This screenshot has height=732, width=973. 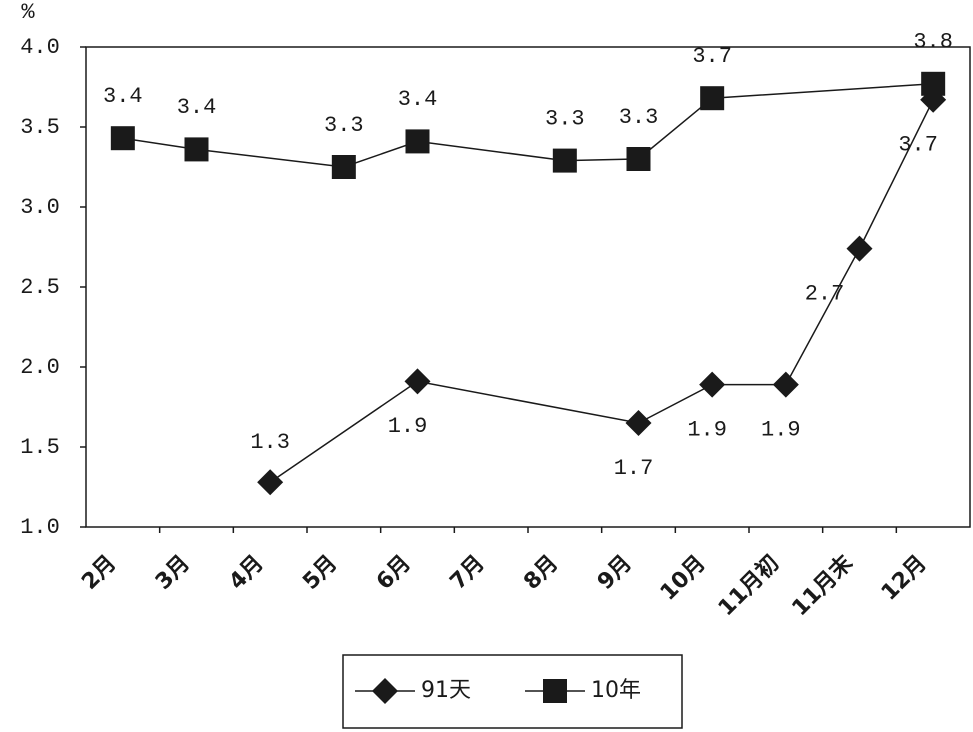 I want to click on data-label: 1.3, so click(x=270, y=442).